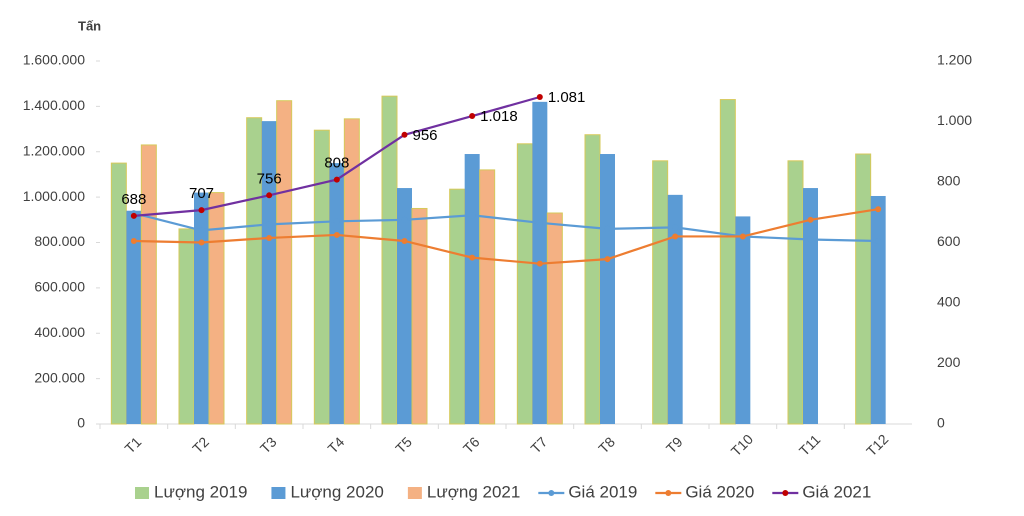  I want to click on yticks-label: 1.400.000, so click(54, 105).